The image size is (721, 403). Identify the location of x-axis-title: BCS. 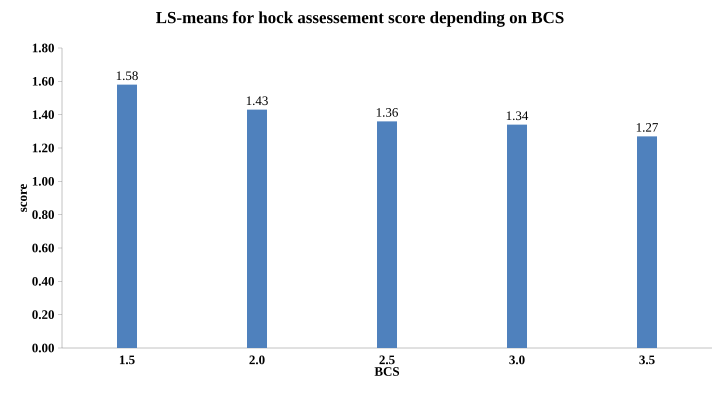
(387, 371).